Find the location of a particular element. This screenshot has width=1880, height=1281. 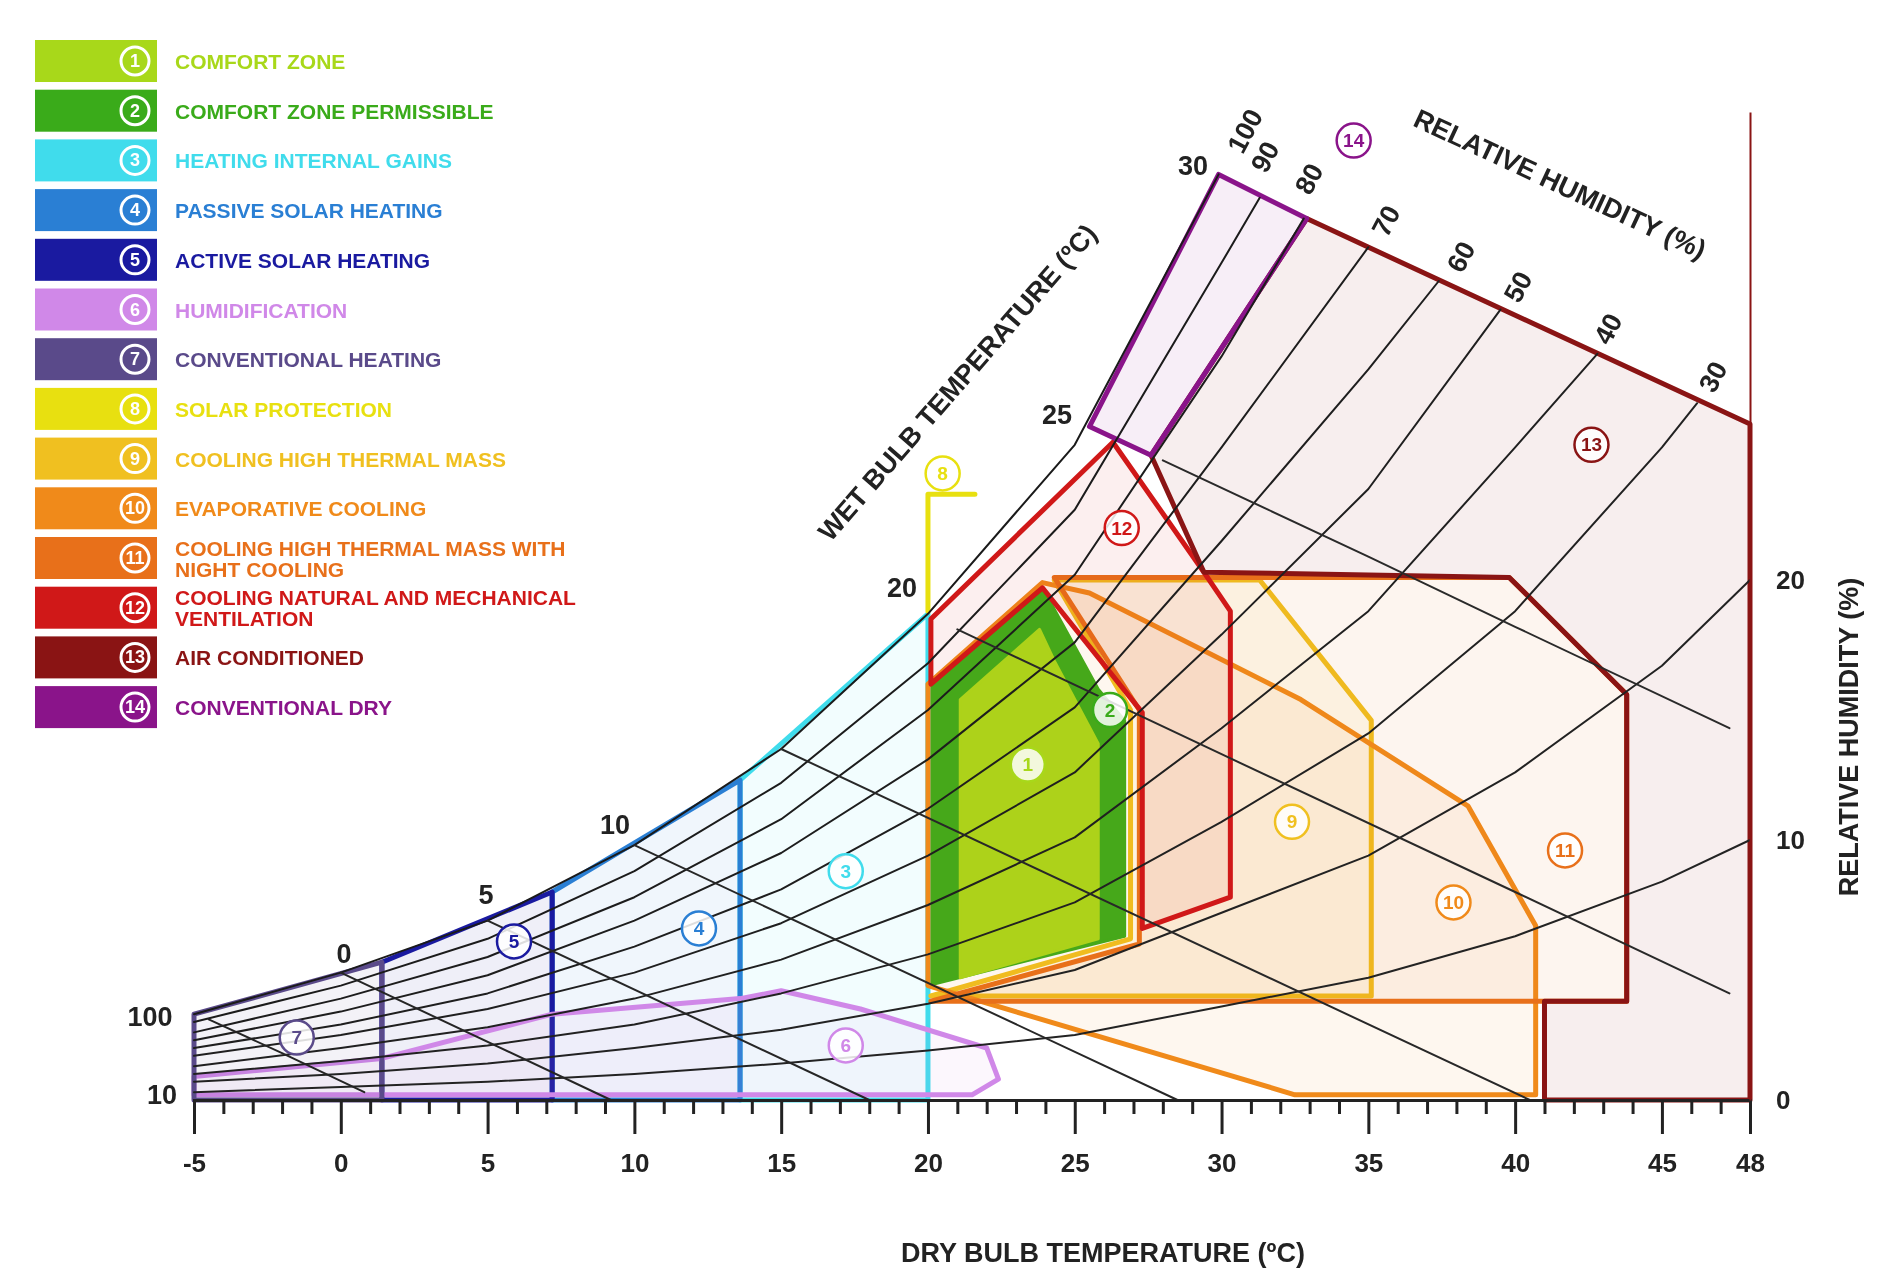

legend-label: COOLING NATURAL AND MECHANICAL VENTILATION is located at coordinates (376, 607).